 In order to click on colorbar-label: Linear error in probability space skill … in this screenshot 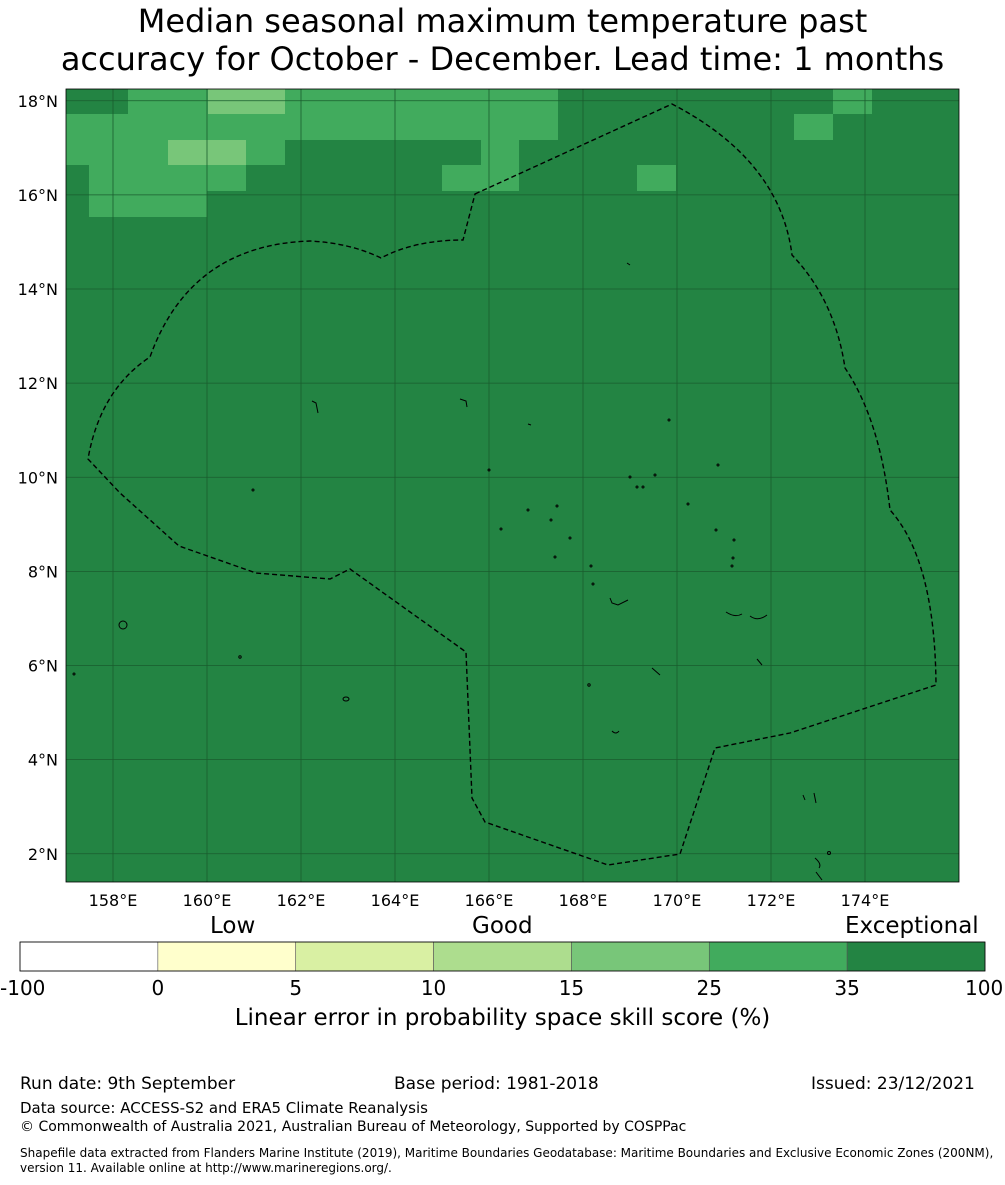, I will do `click(502, 1018)`.